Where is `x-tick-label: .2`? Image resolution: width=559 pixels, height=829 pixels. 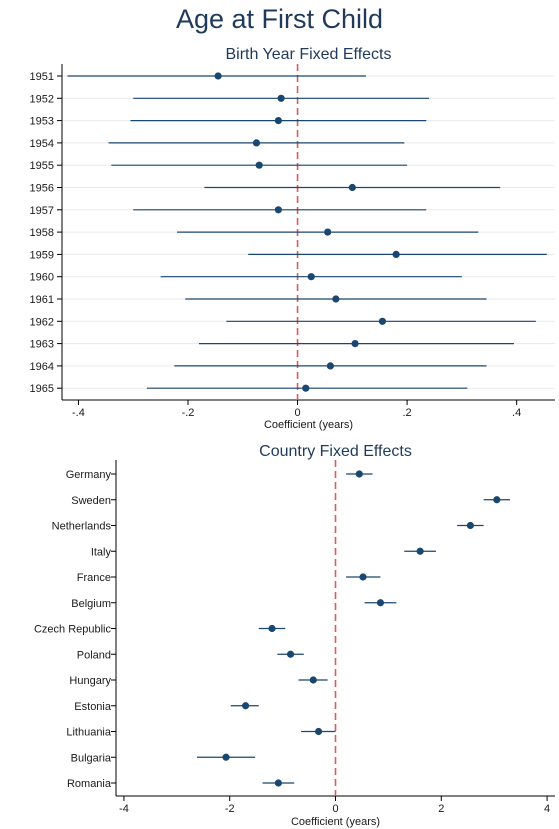
x-tick-label: .2 is located at coordinates (407, 413).